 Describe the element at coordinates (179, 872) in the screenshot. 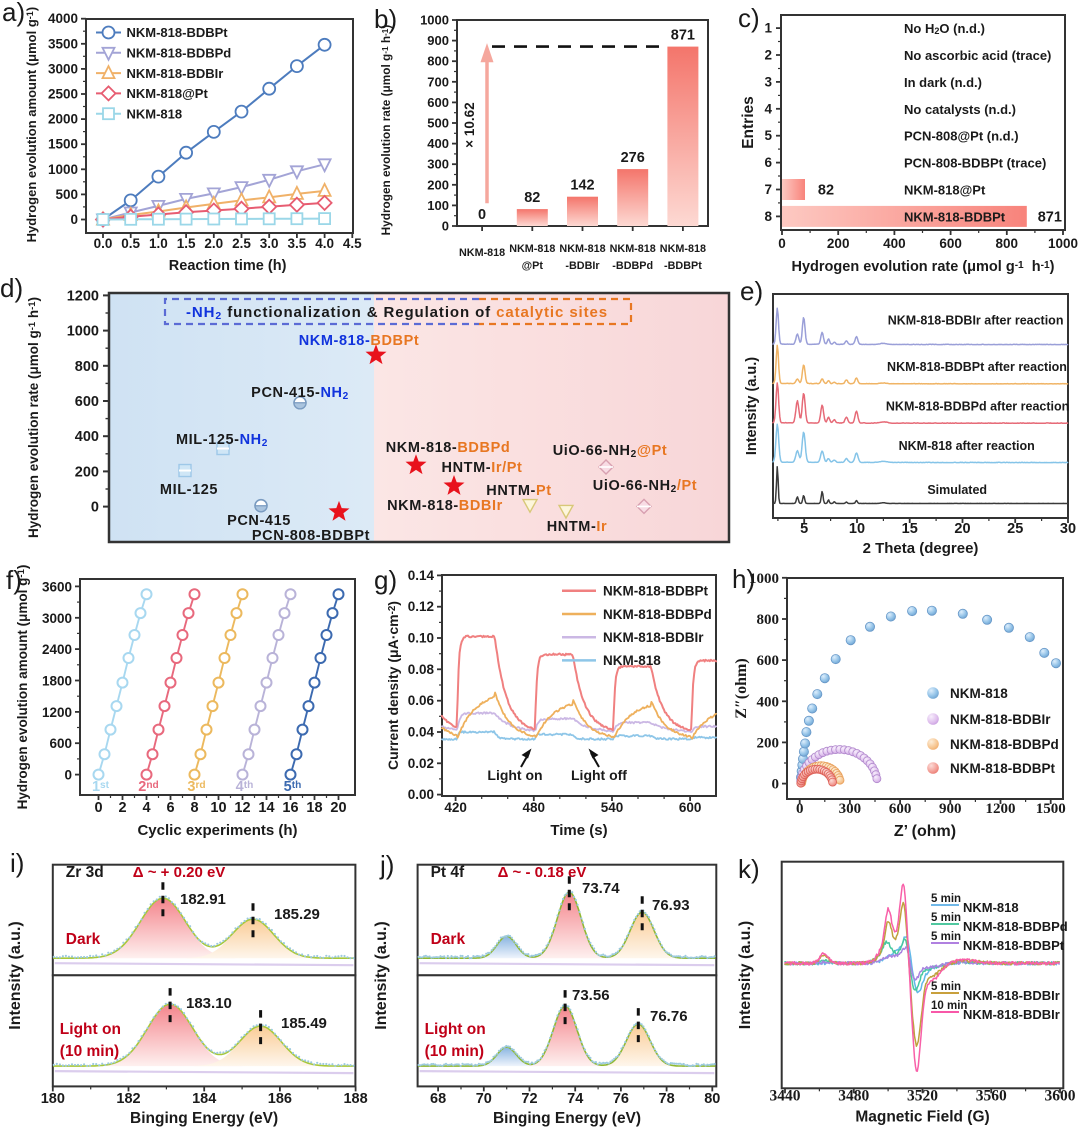

I see `svg-text: Δ ~ + 0.20 eV` at that location.